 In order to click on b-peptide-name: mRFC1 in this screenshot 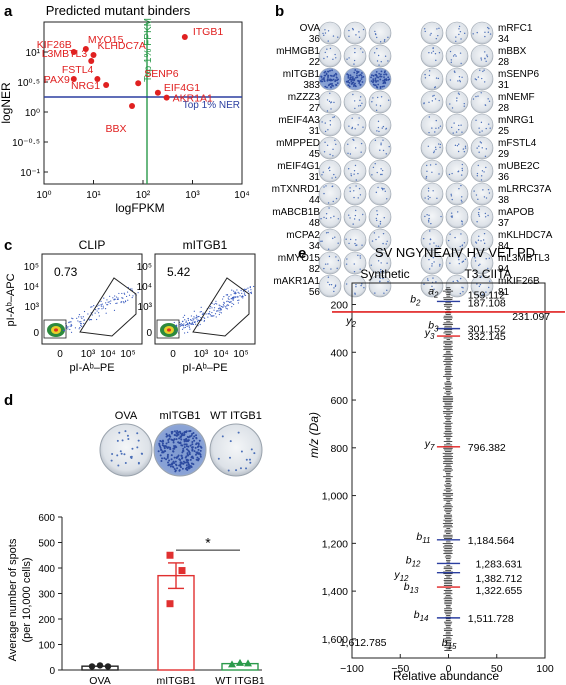, I will do `click(515, 28)`.